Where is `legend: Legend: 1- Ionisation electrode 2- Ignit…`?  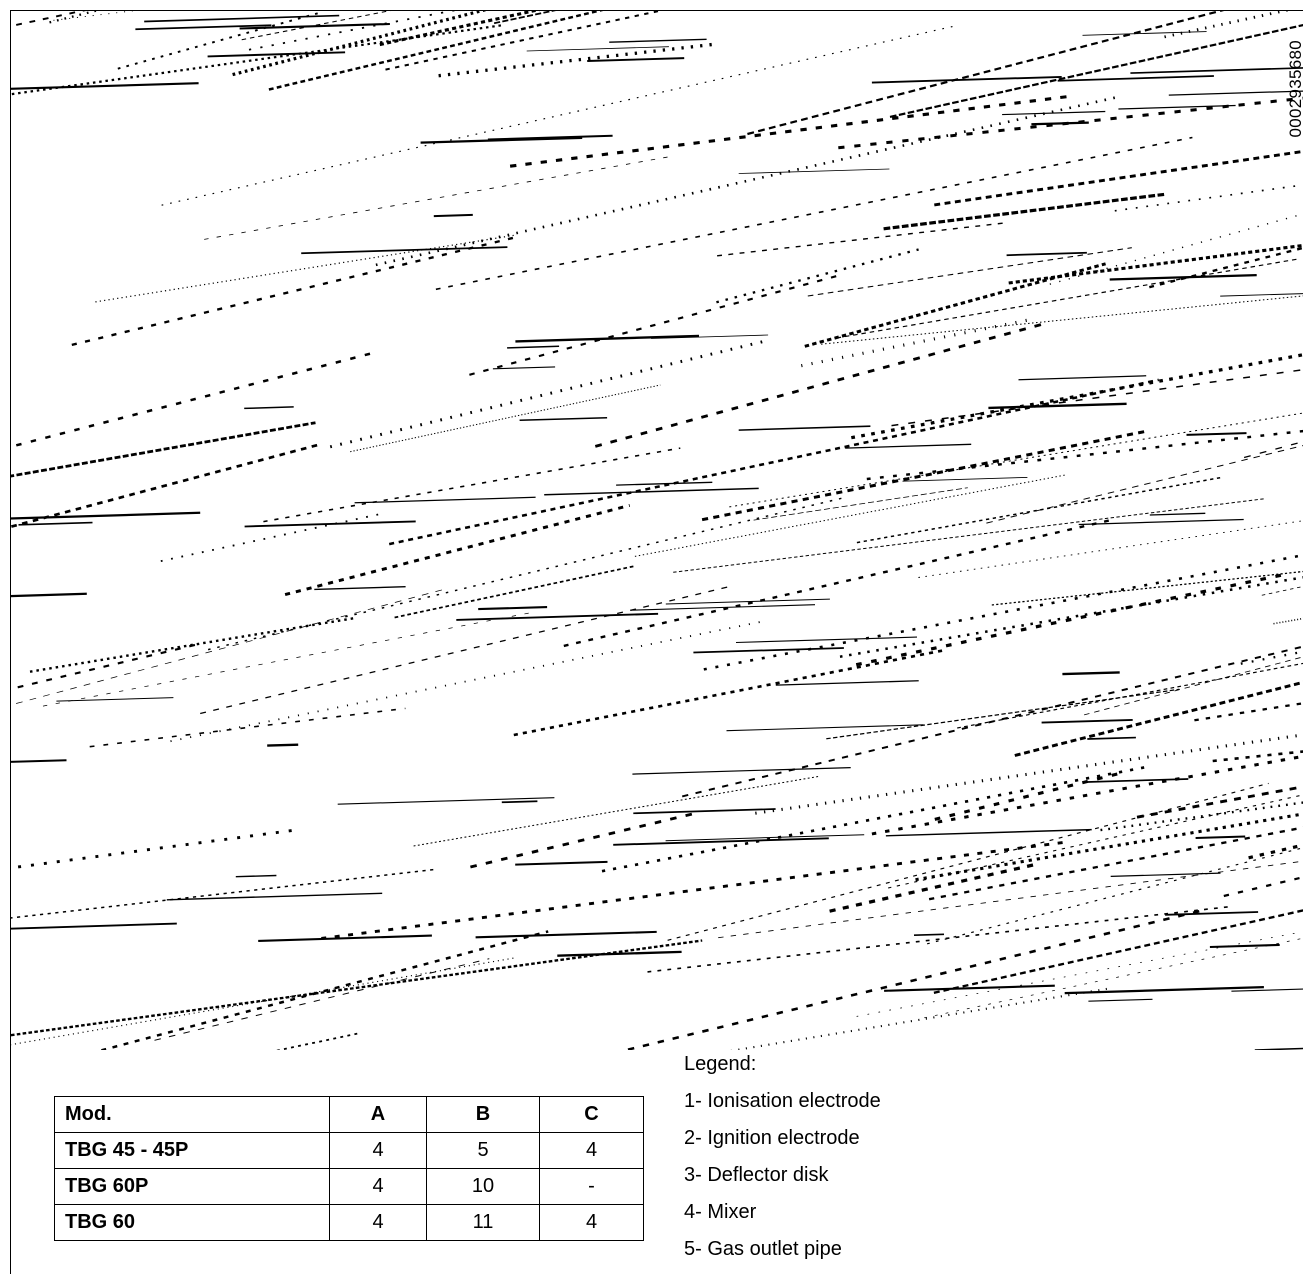 legend: Legend: 1- Ionisation electrode 2- Ignit… is located at coordinates (782, 1157).